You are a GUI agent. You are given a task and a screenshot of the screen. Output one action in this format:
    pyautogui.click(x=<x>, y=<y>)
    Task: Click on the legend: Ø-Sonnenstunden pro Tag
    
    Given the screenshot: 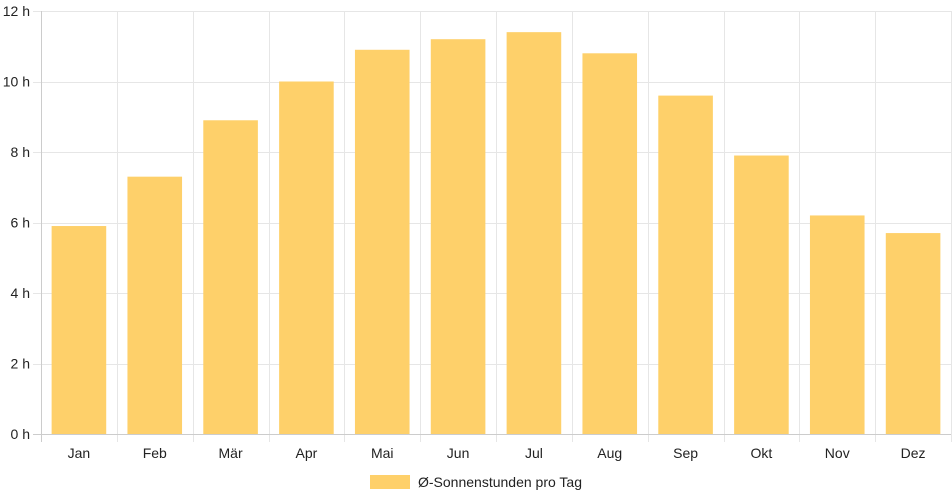 What is the action you would take?
    pyautogui.click(x=476, y=482)
    